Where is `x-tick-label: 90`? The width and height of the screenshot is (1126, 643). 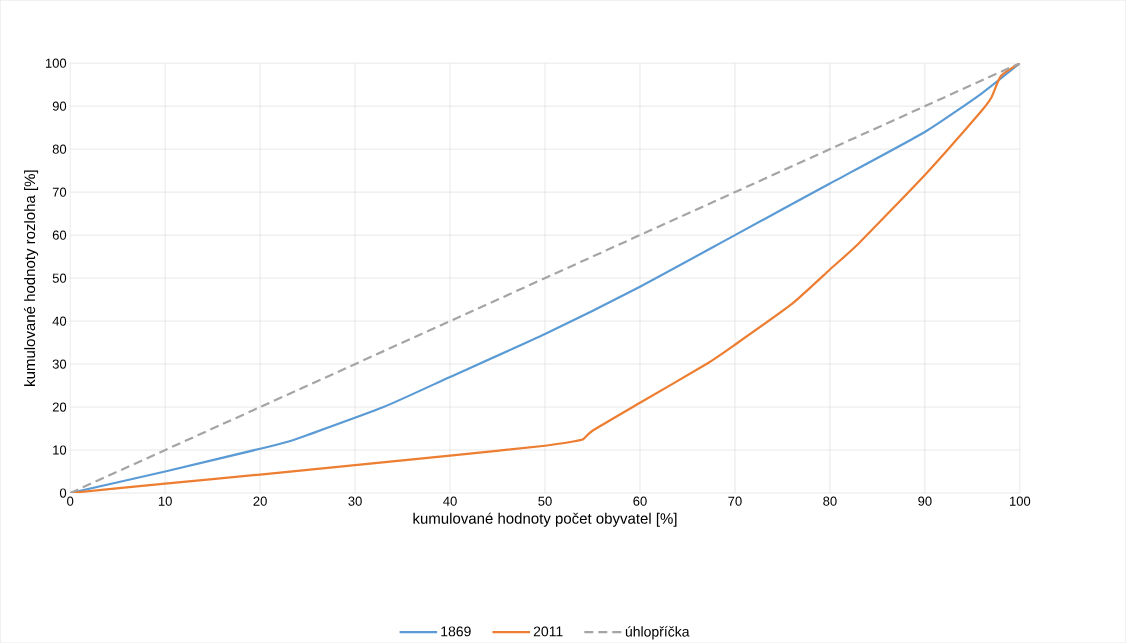 x-tick-label: 90 is located at coordinates (925, 501).